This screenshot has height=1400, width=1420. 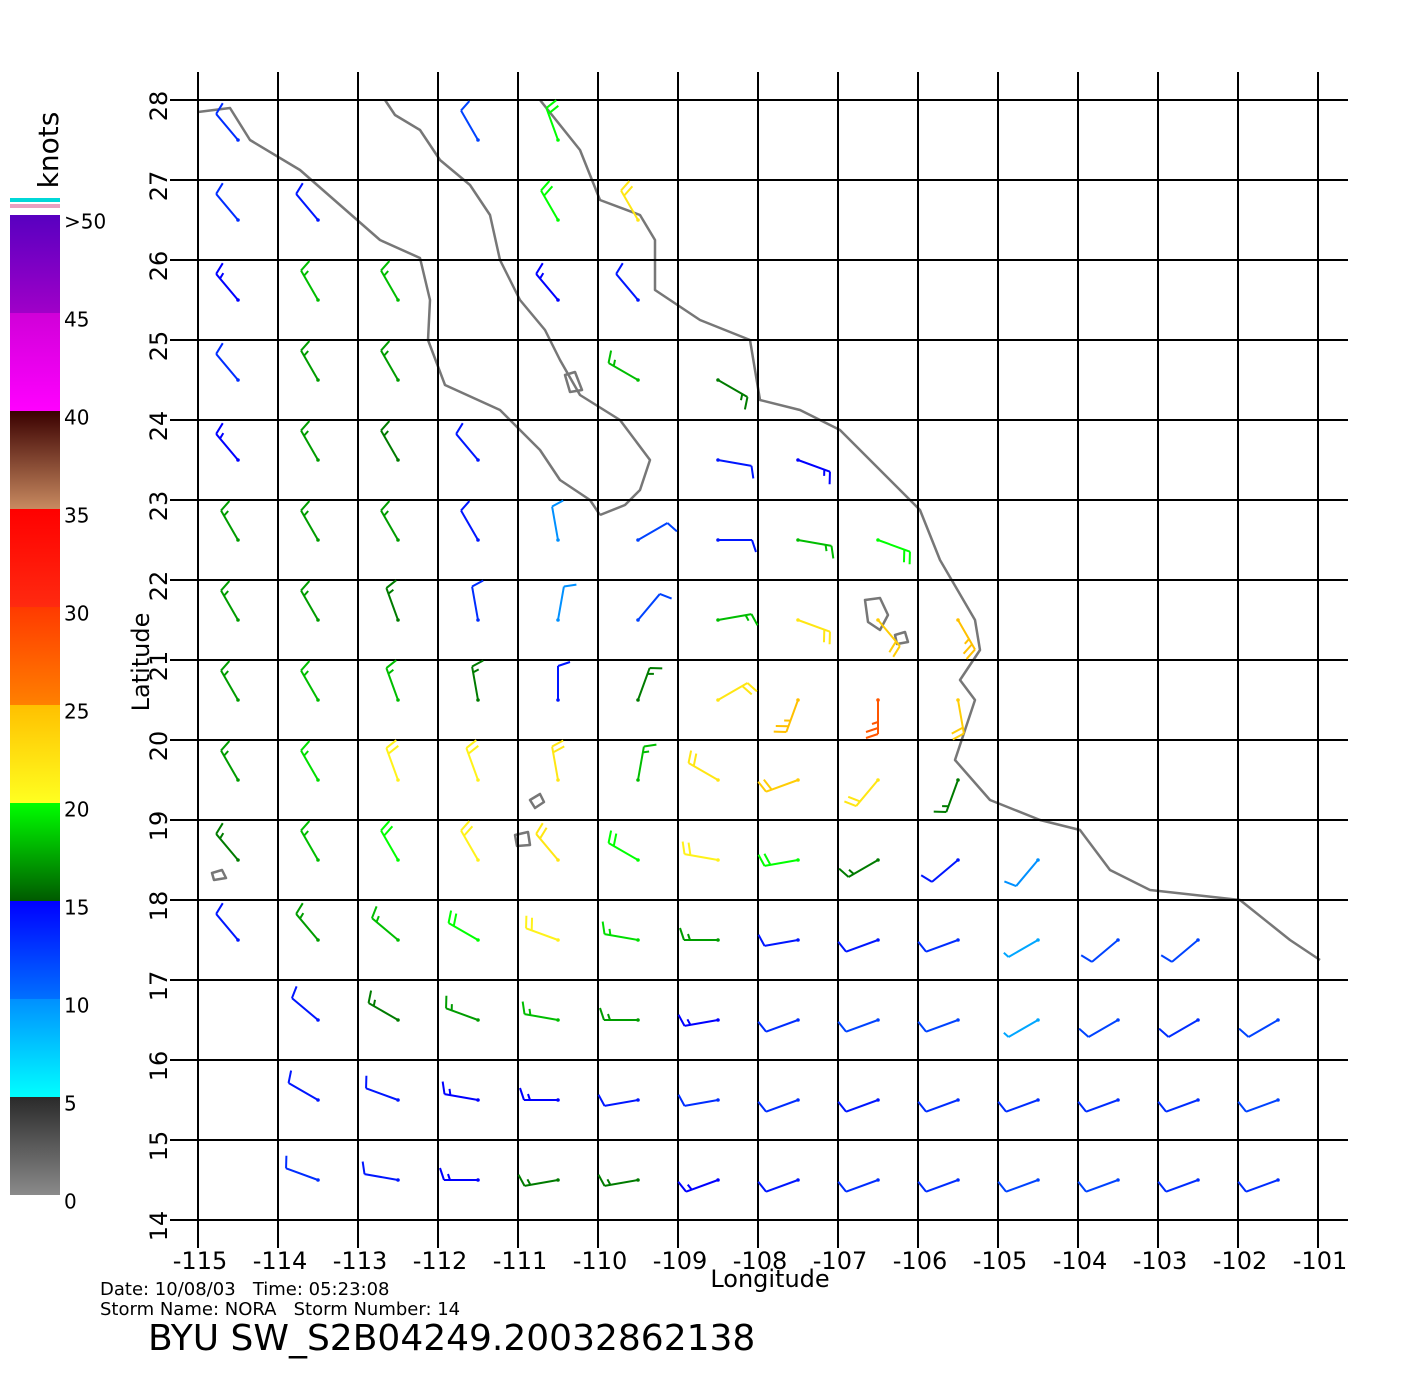 What do you see at coordinates (1320, 1261) in the screenshot?
I see `x-tick-label: -101` at bounding box center [1320, 1261].